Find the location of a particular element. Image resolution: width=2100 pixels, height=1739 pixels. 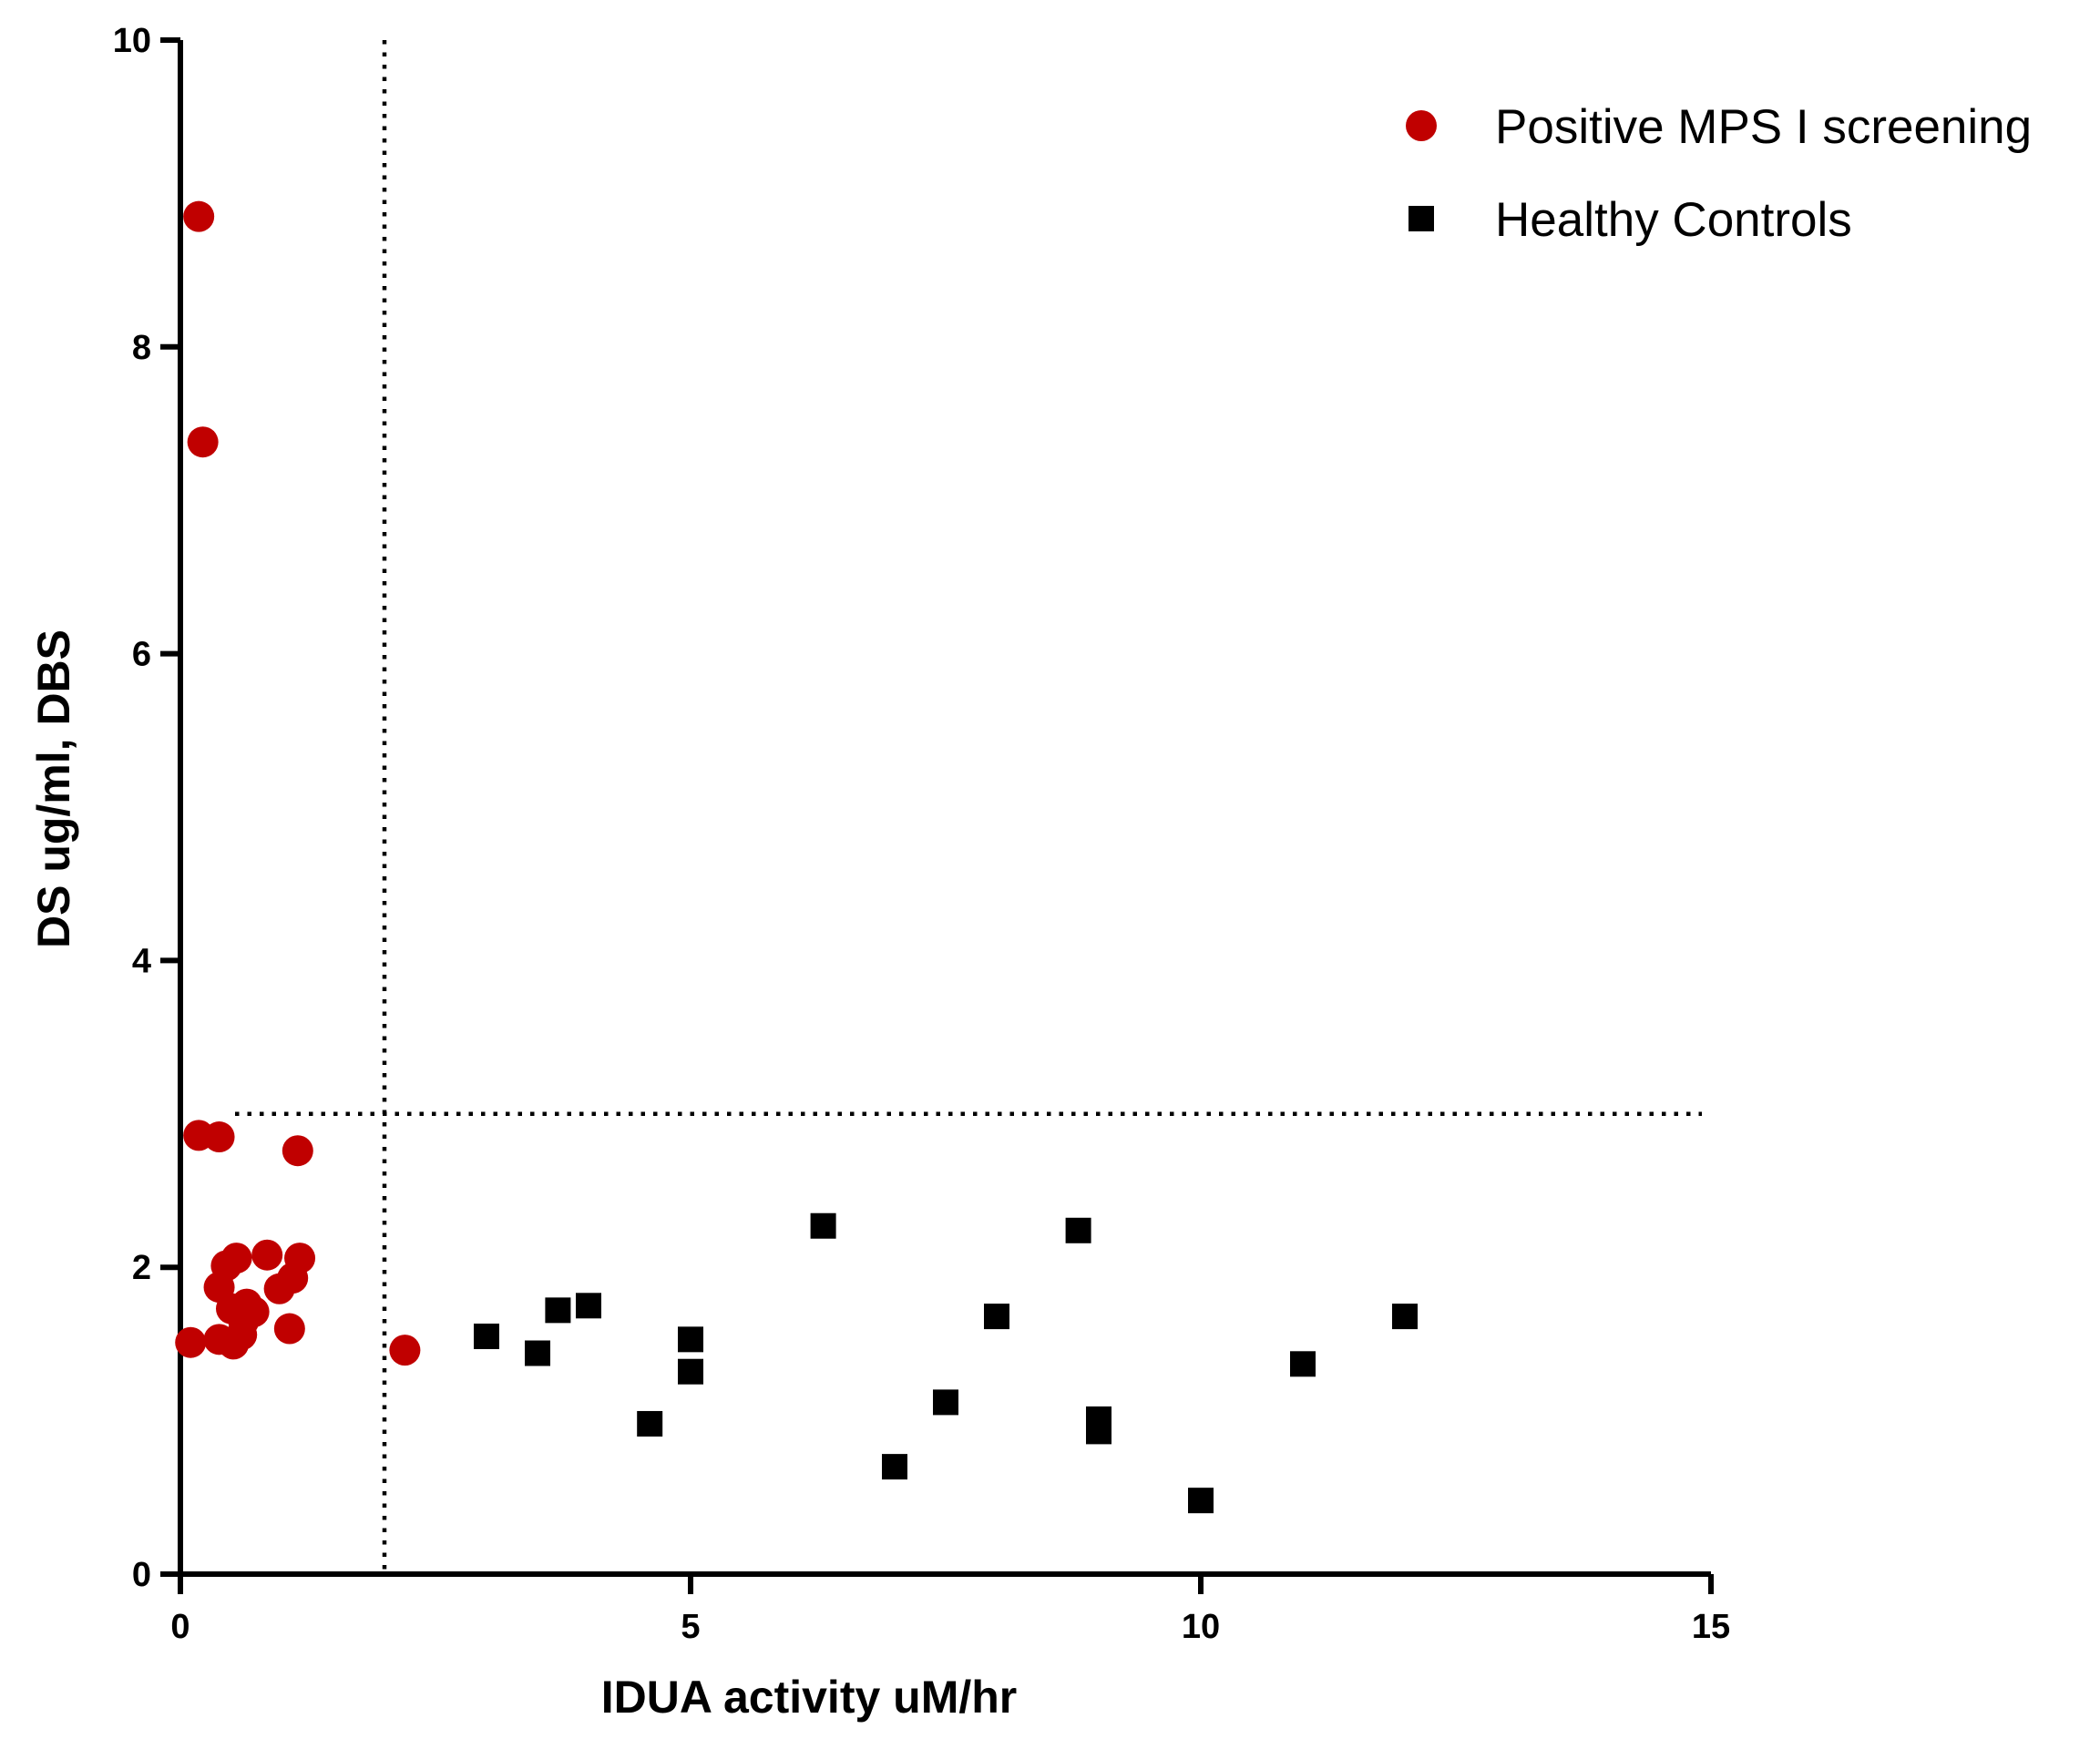

legend-marker-circle is located at coordinates (1422, 126).